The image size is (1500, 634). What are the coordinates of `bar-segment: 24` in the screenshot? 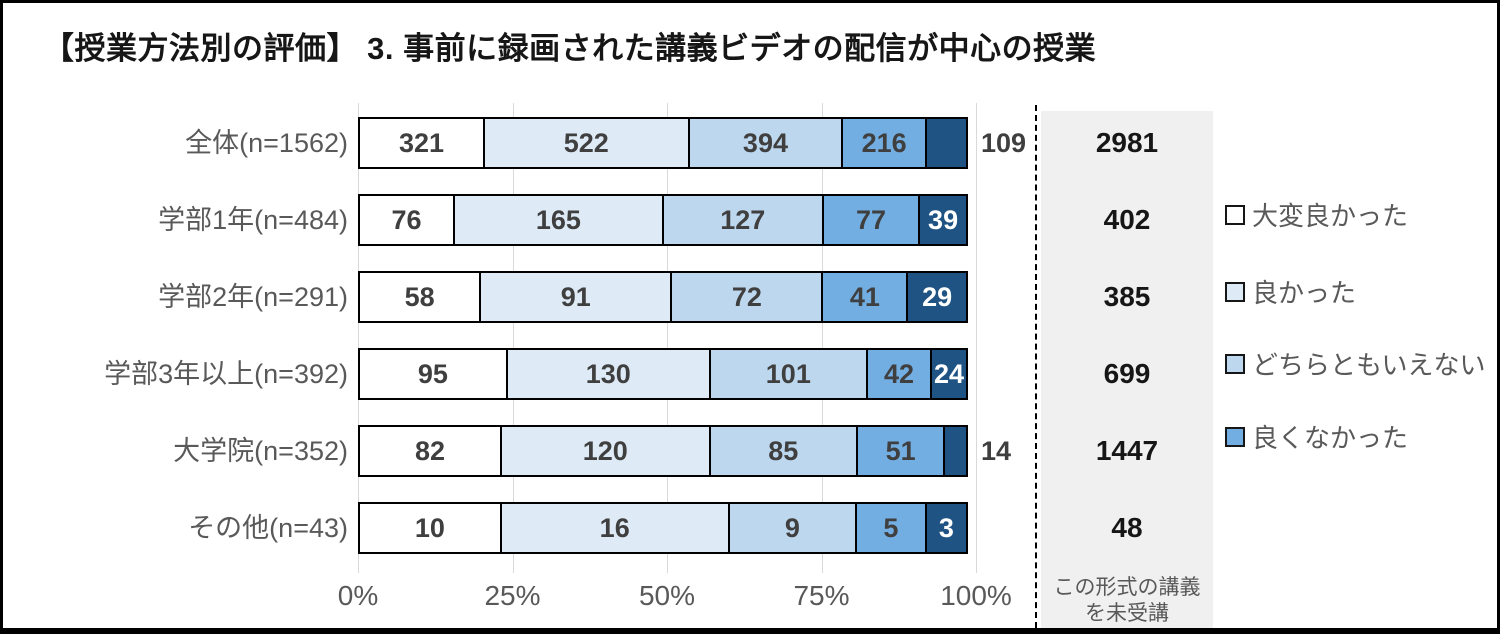 It's located at (949, 374).